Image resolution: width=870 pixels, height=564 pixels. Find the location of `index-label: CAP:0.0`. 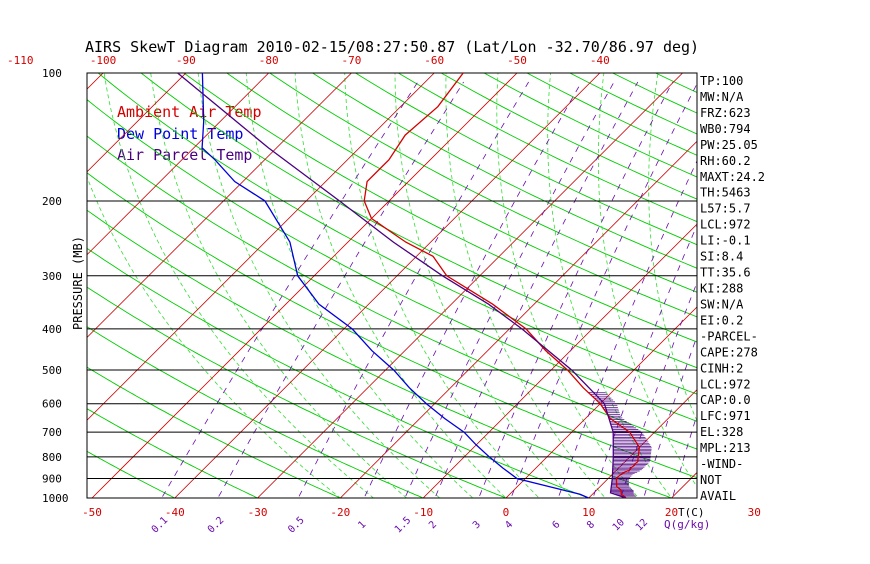

index-label: CAP:0.0 is located at coordinates (725, 400).